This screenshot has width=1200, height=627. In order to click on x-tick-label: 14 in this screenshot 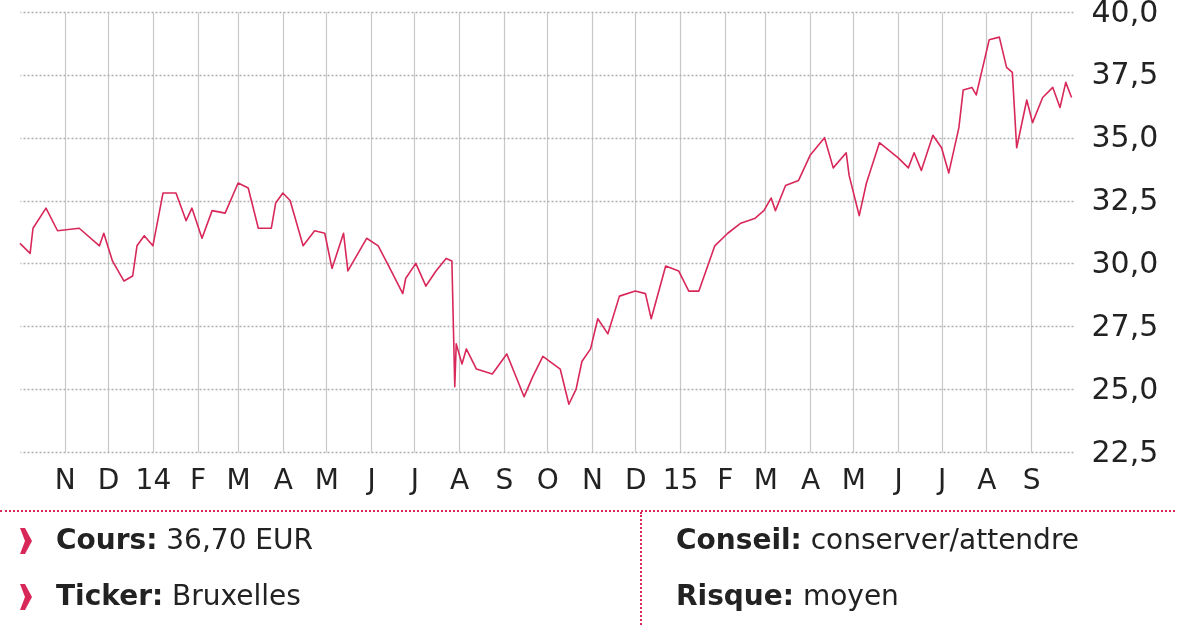, I will do `click(153, 479)`.